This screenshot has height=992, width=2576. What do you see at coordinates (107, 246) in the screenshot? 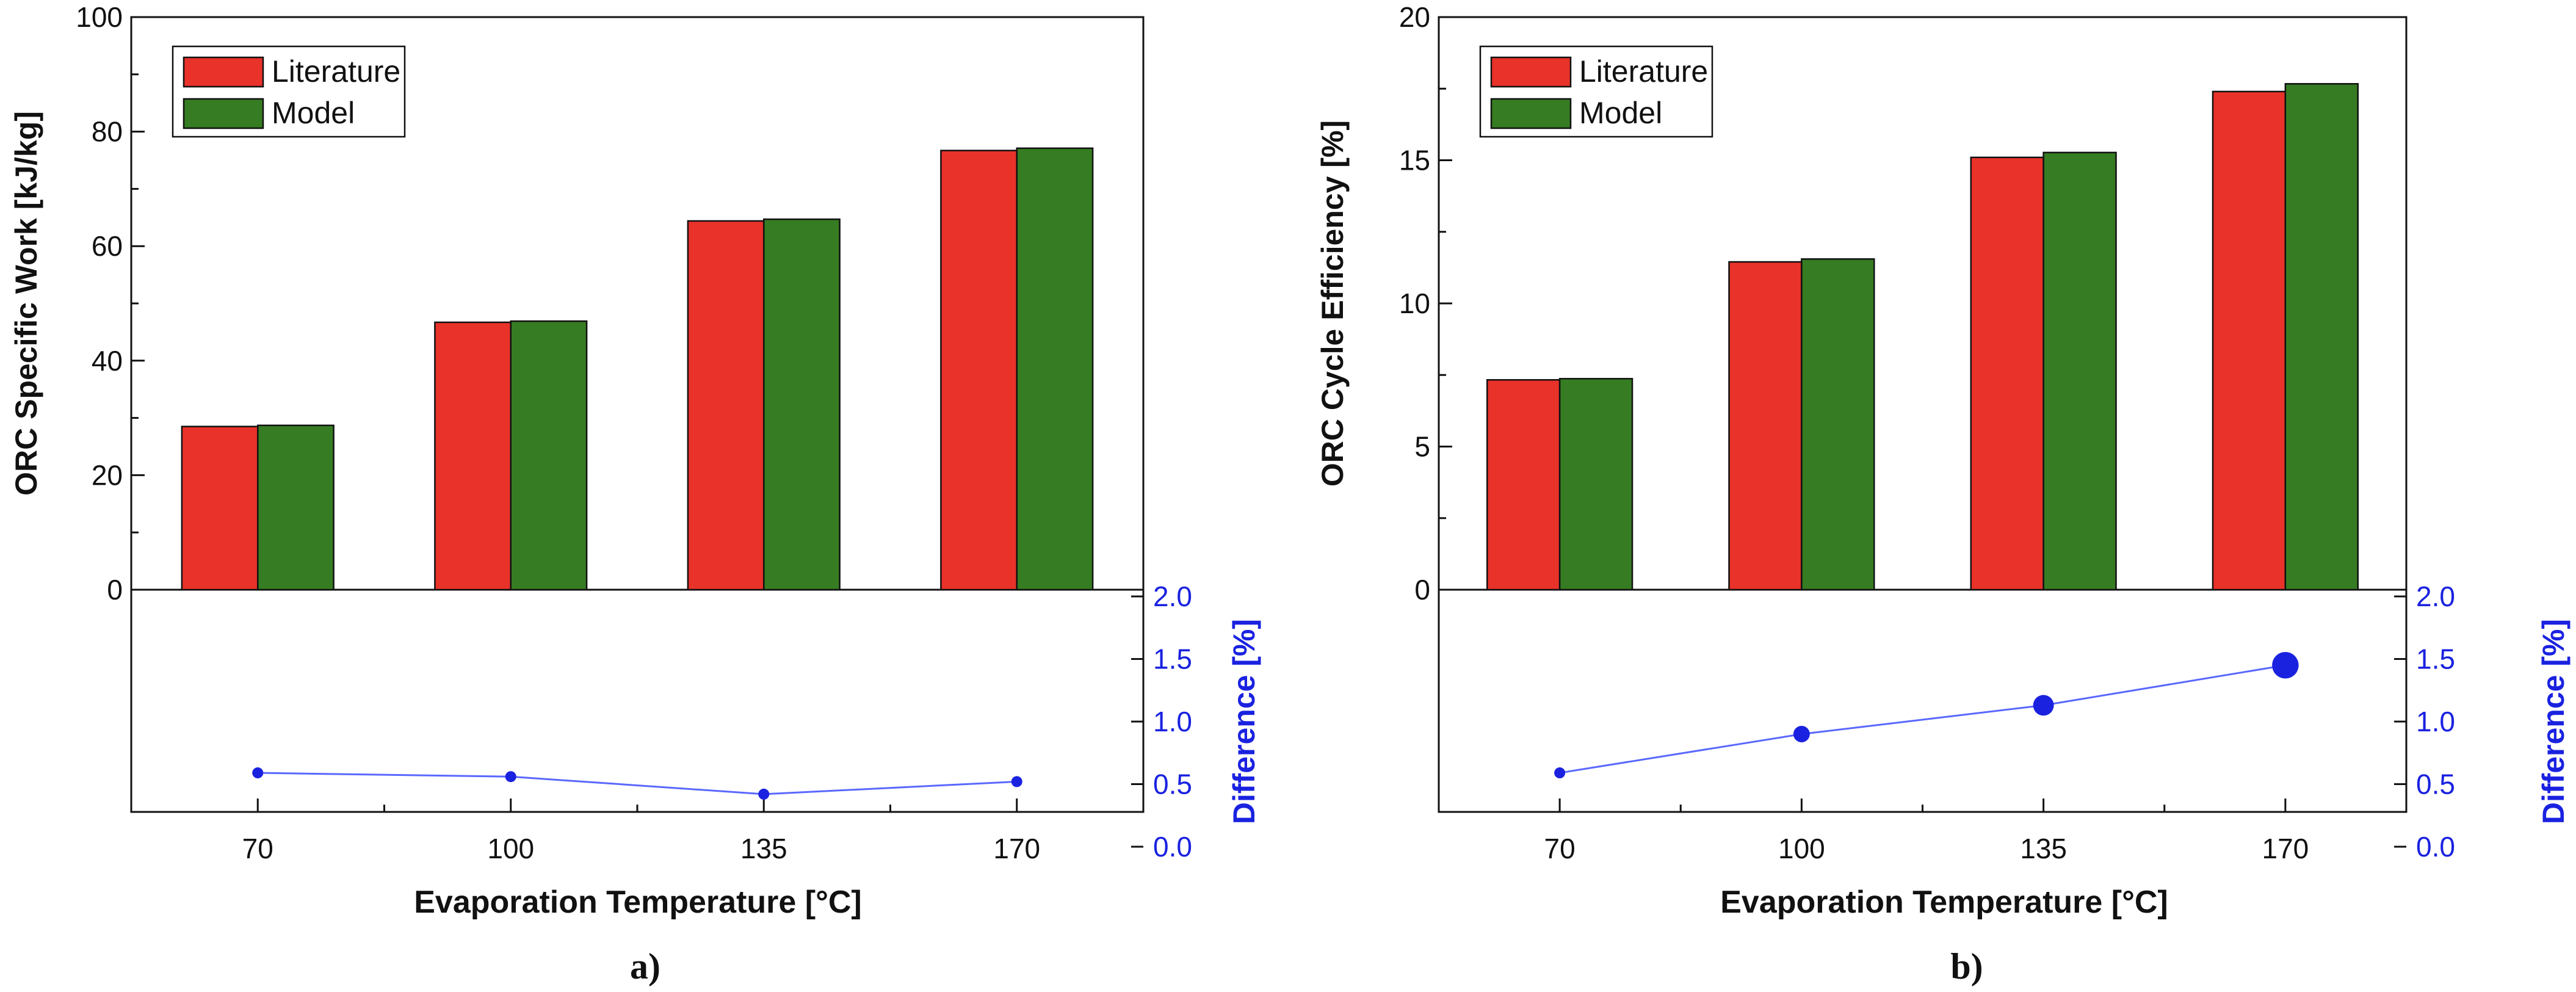
I see `y-tick-label: 60` at bounding box center [107, 246].